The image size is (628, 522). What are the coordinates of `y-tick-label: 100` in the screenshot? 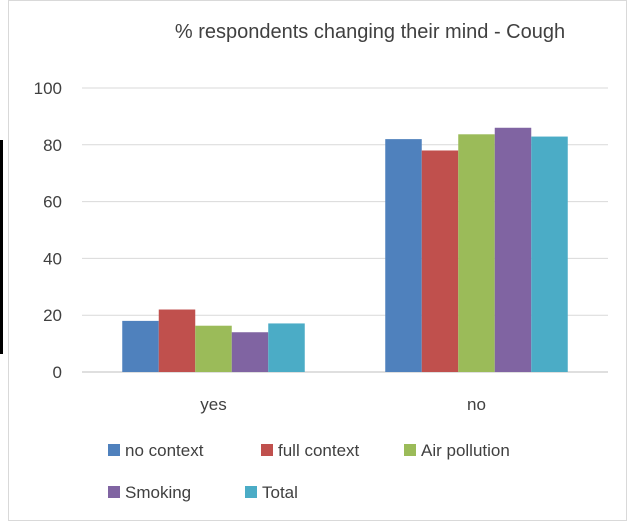 It's located at (48, 88).